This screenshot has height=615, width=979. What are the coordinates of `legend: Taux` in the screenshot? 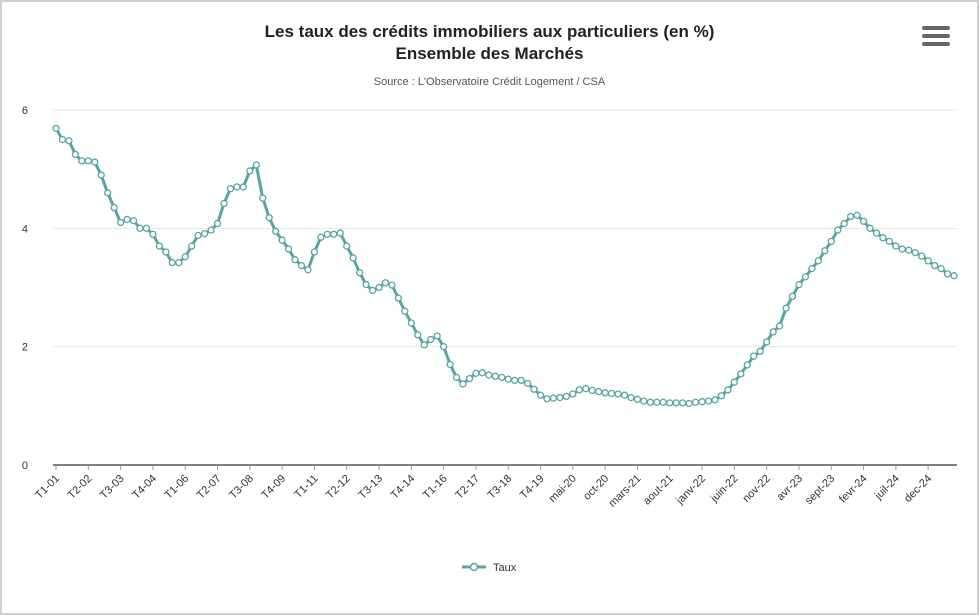 It's located at (489, 568).